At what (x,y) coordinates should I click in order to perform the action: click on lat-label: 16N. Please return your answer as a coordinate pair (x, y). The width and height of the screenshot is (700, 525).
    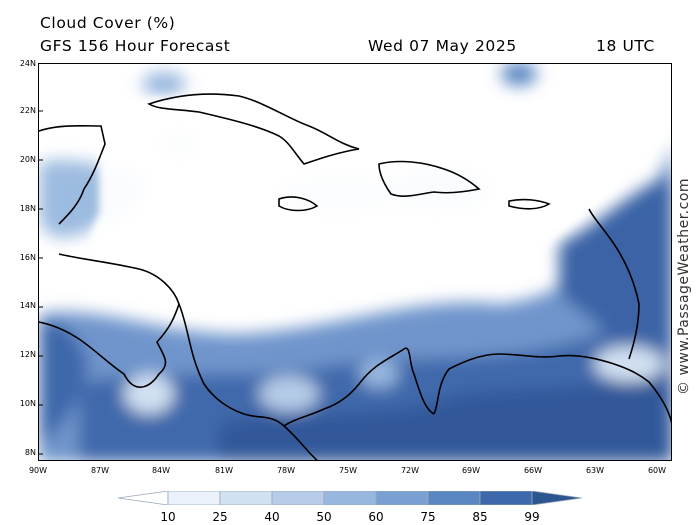
    Looking at the image, I should click on (27, 257).